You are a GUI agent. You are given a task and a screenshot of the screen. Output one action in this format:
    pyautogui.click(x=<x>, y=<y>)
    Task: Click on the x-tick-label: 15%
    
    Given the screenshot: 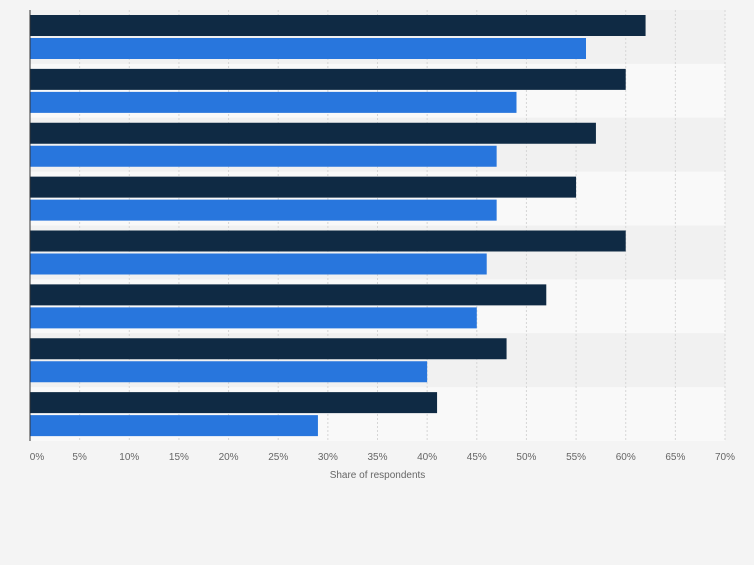 What is the action you would take?
    pyautogui.click(x=179, y=457)
    